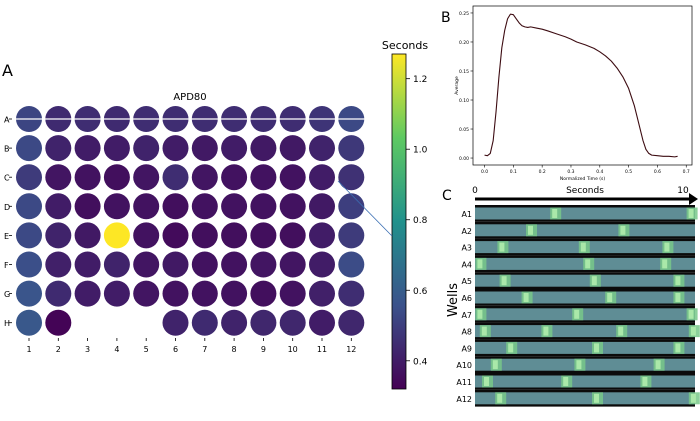 The width and height of the screenshot is (700, 421). What do you see at coordinates (683, 191) in the screenshot?
I see `time-end-label: 10` at bounding box center [683, 191].